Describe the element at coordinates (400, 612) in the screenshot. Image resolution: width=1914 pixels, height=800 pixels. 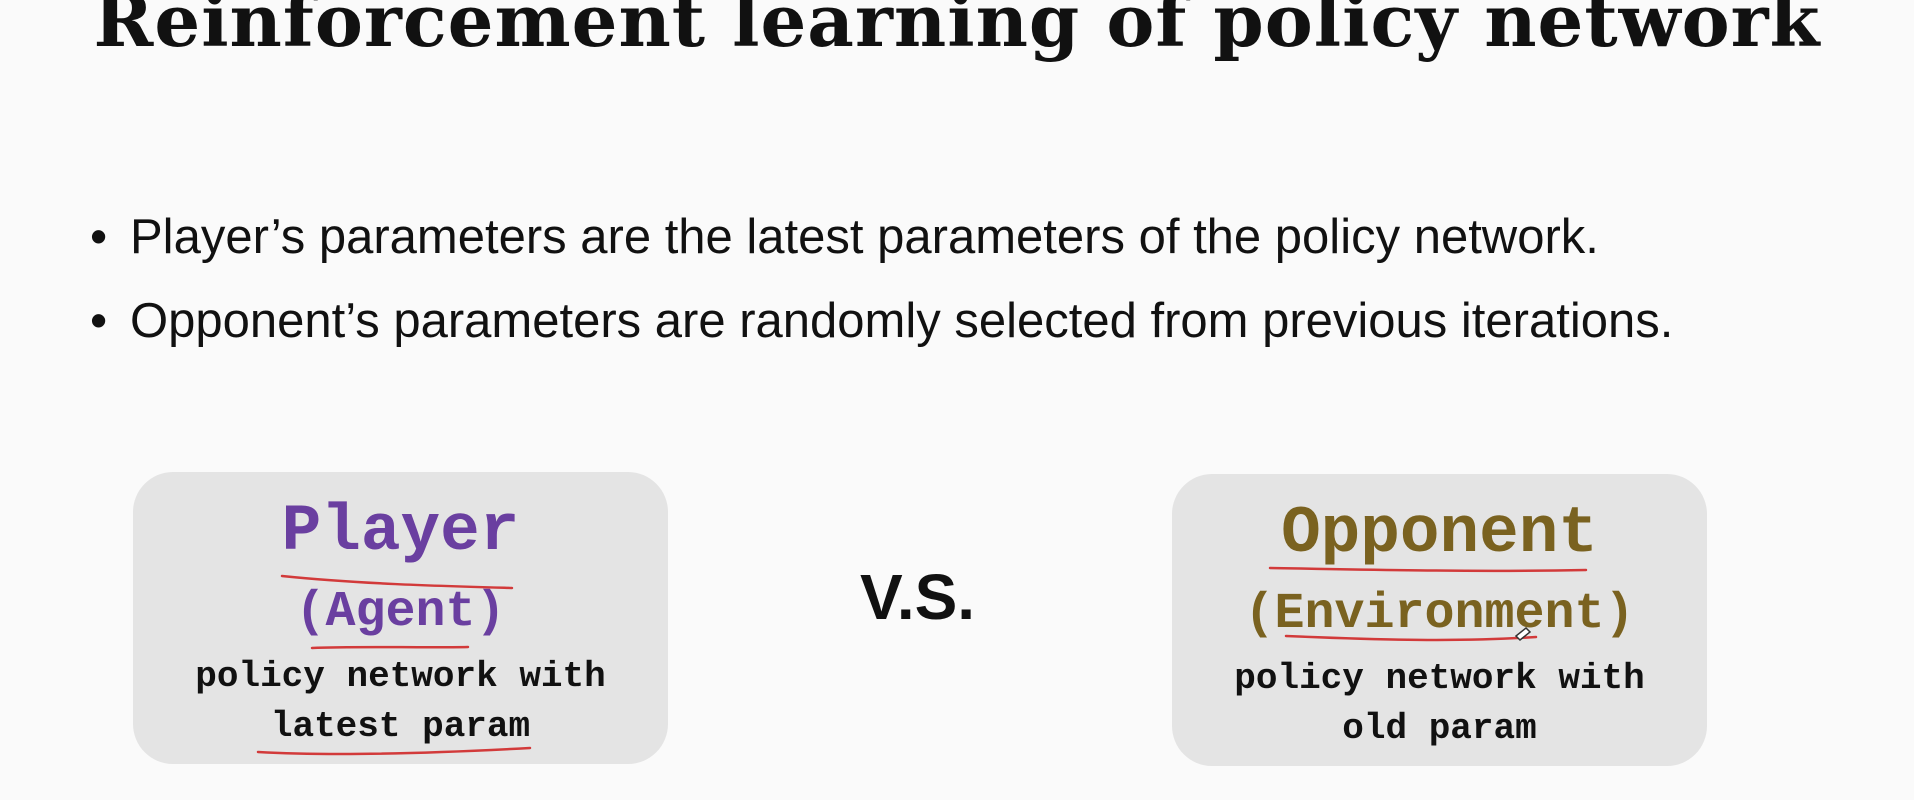
I see `player-role: (Agent)` at that location.